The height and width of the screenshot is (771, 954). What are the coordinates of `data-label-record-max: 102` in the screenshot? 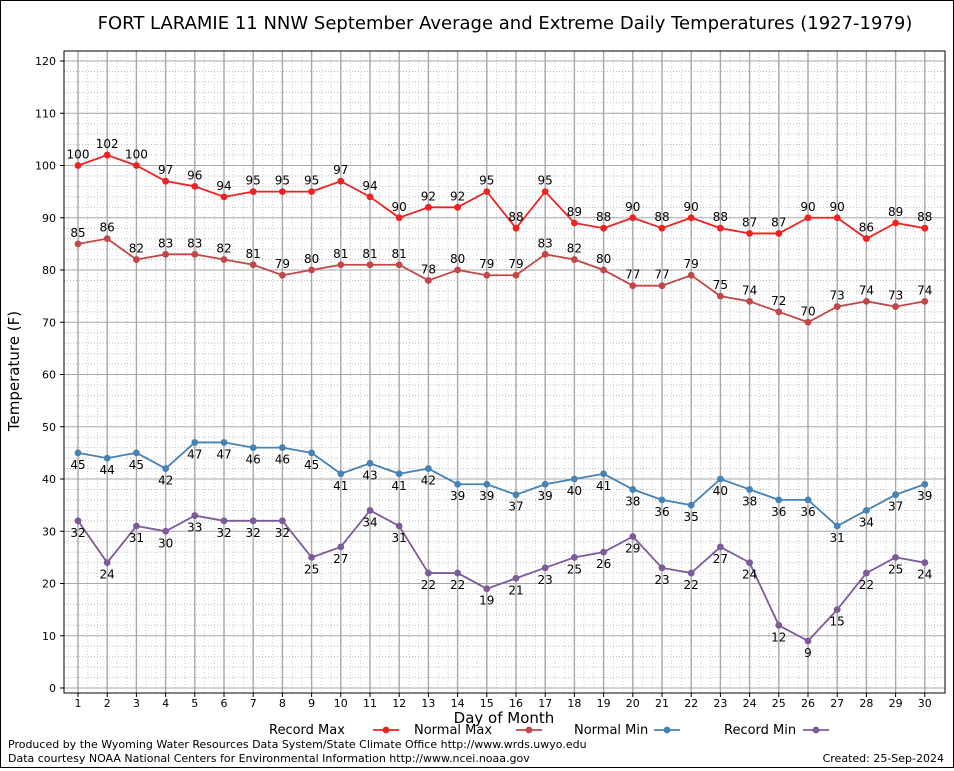 It's located at (107, 144).